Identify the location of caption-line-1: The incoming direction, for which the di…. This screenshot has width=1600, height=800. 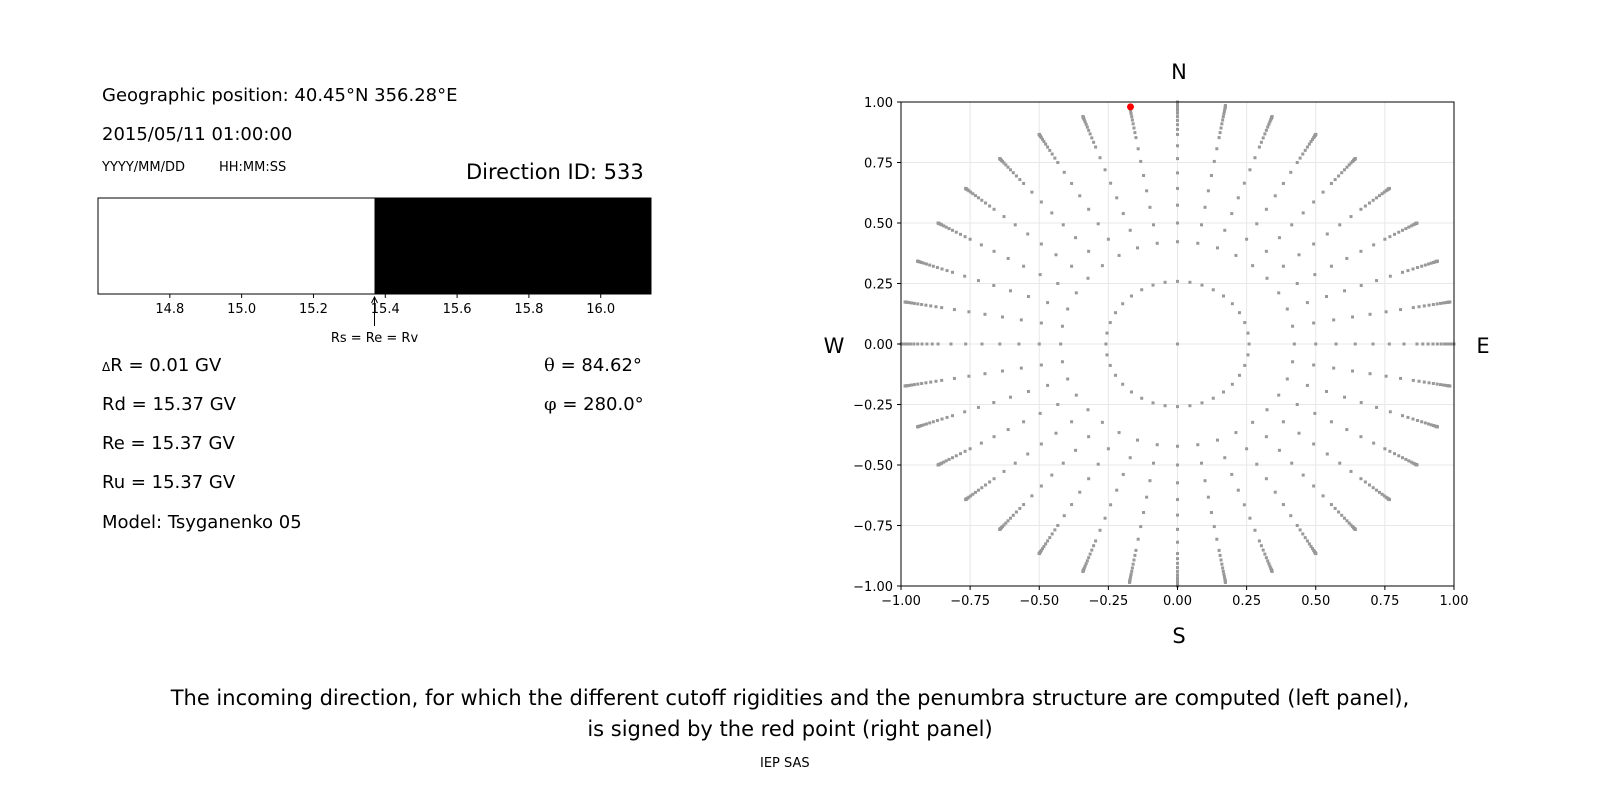
(790, 698).